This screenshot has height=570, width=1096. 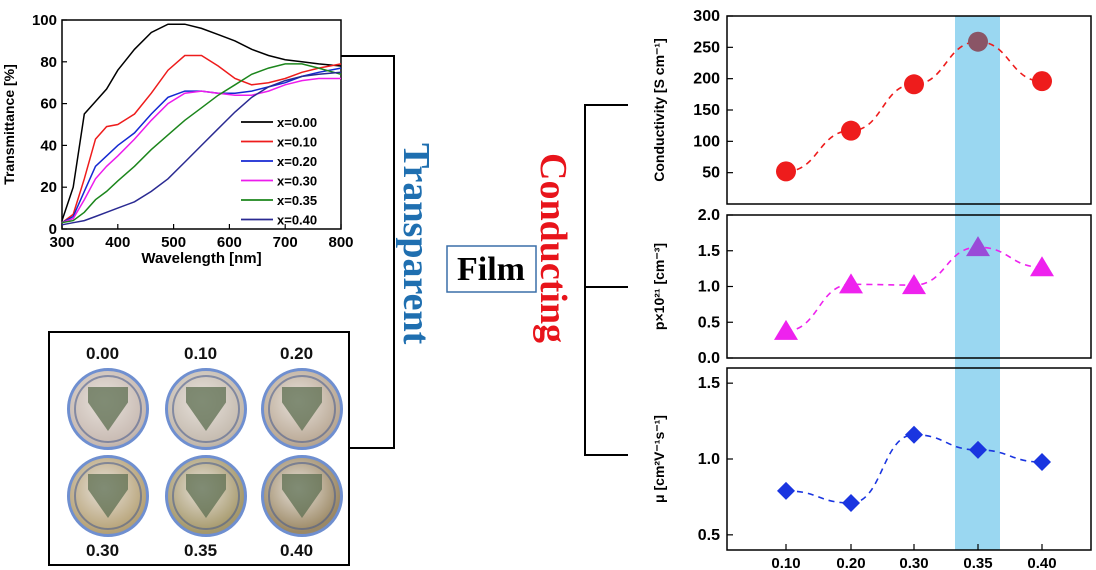 What do you see at coordinates (297, 220) in the screenshot?
I see `legend-entry: x=0.40` at bounding box center [297, 220].